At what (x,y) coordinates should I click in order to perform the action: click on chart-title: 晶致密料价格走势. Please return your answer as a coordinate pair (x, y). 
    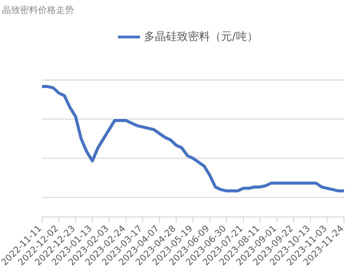
    Looking at the image, I should click on (38, 10).